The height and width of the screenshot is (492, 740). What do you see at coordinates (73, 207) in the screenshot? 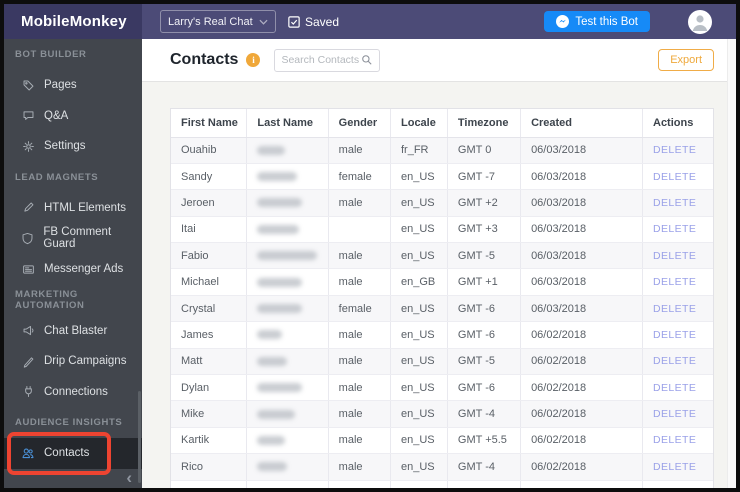
I see `sidebar-item-html-elements: HTML Elements` at bounding box center [73, 207].